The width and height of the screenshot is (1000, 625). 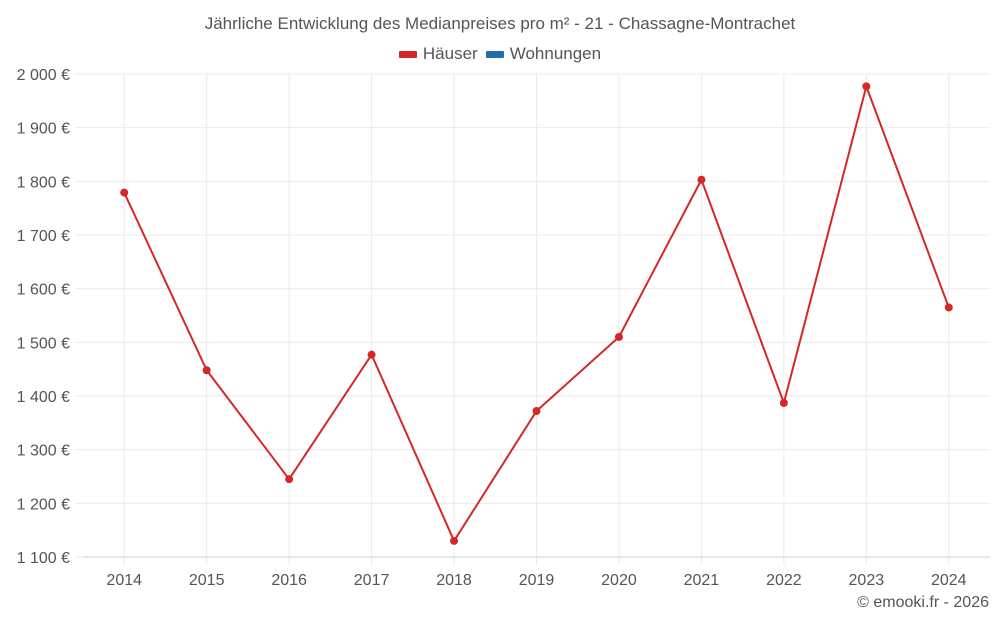 I want to click on x-tick-label: 2022, so click(x=784, y=580).